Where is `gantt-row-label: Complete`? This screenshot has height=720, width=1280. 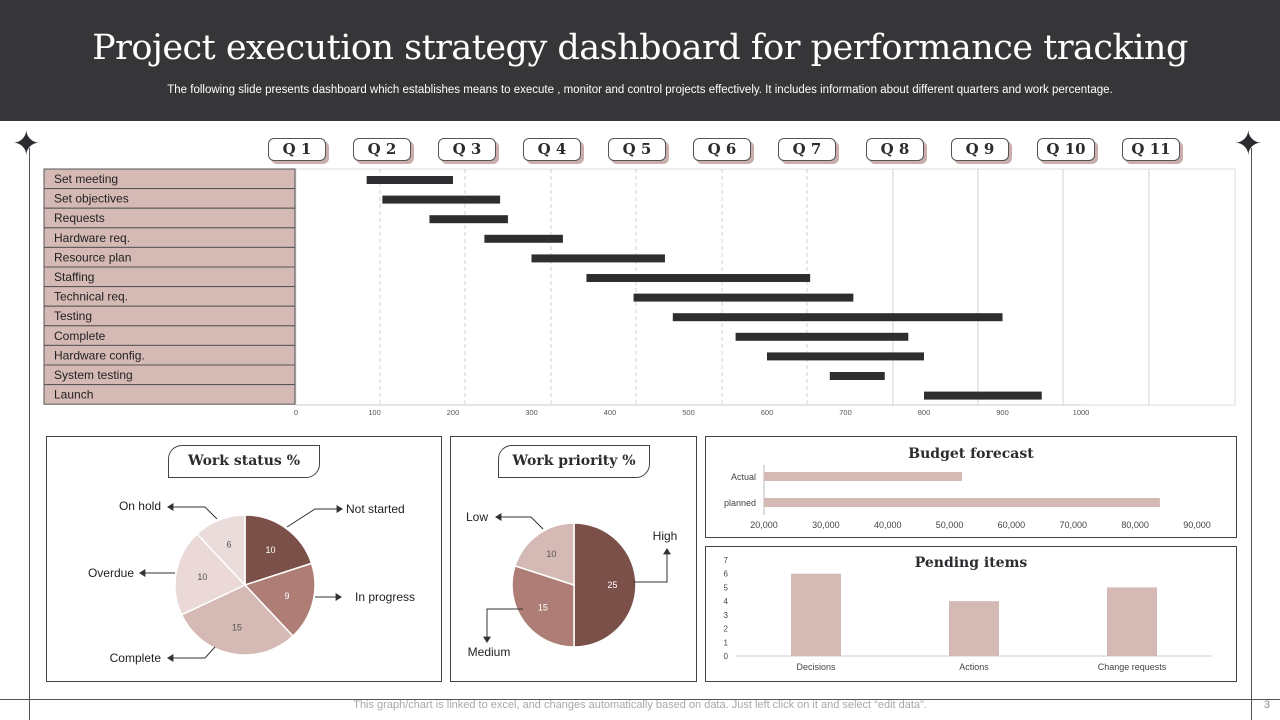
gantt-row-label: Complete is located at coordinates (80, 336).